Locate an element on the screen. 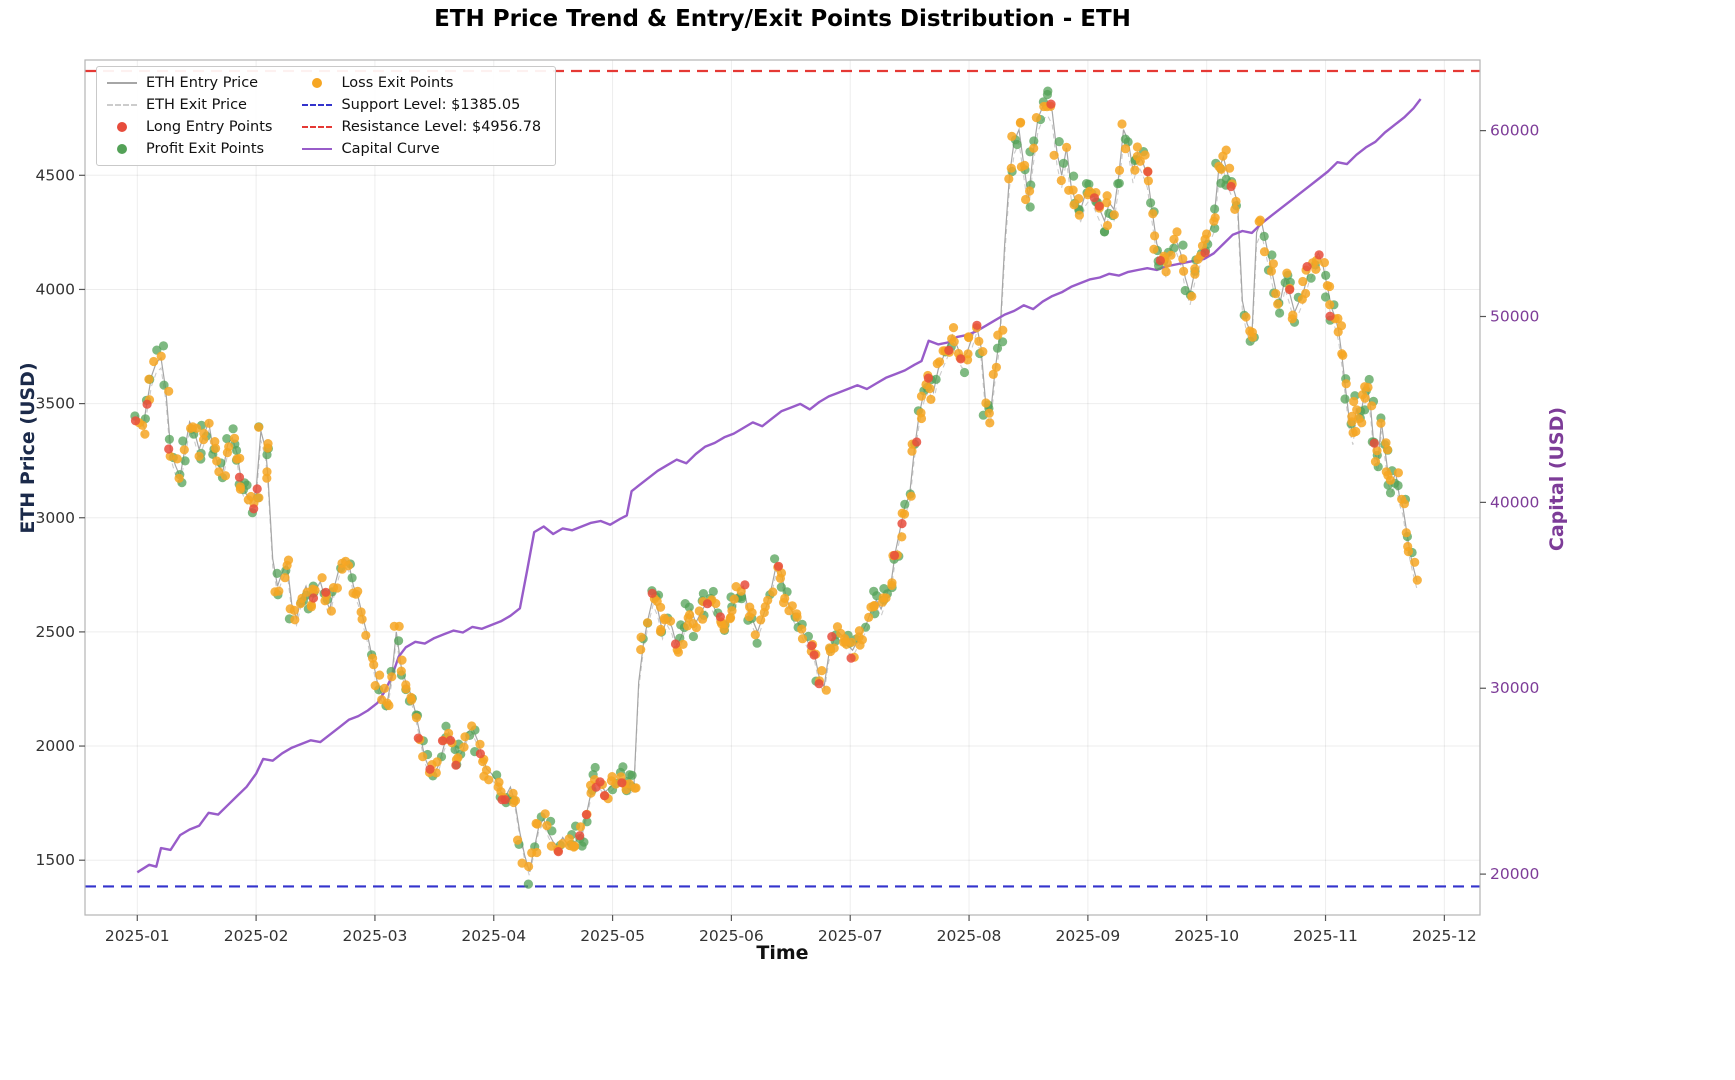  y-axis-left-label: ETH Price (USD) is located at coordinates (28, 448).